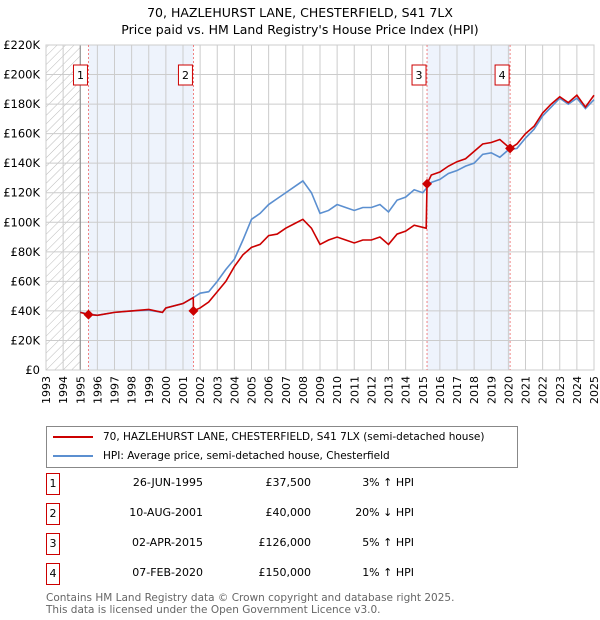 The height and width of the screenshot is (620, 600). What do you see at coordinates (577, 390) in the screenshot?
I see `x-tick-label: 2024` at bounding box center [577, 390].